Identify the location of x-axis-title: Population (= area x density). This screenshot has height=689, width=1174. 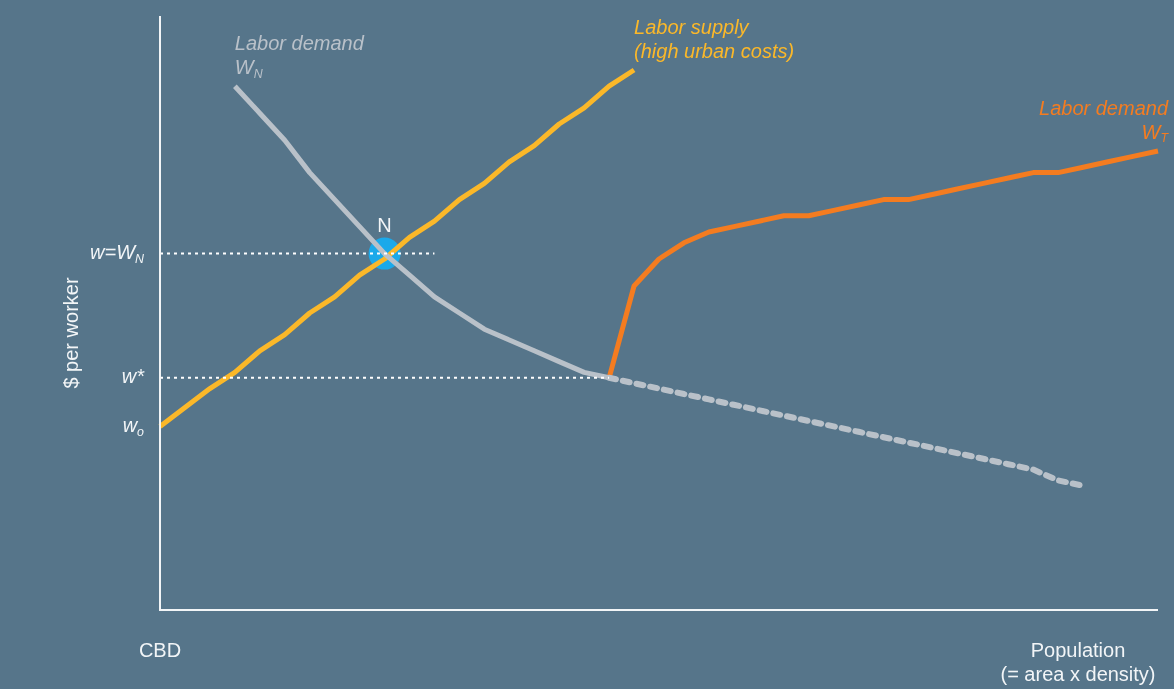
(1078, 661).